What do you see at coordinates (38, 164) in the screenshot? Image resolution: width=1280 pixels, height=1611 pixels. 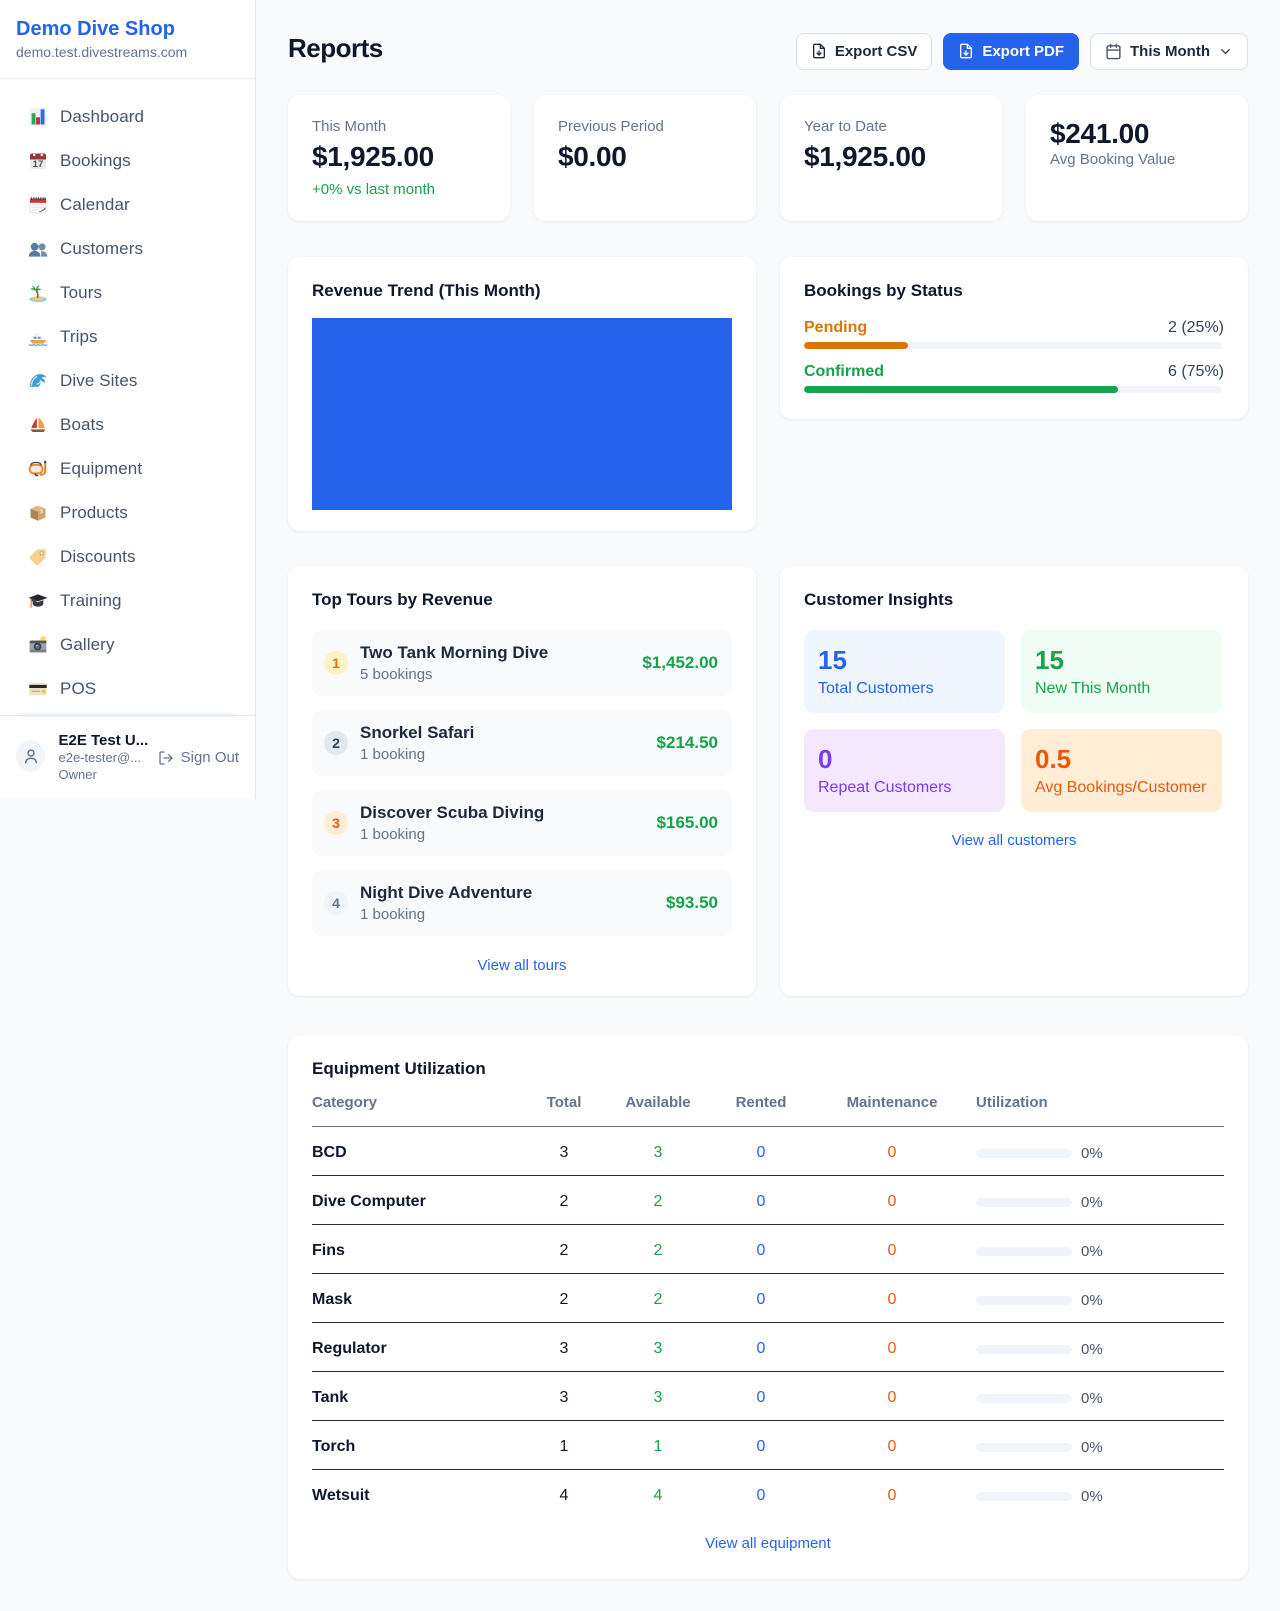 I see `svg-text: 17` at bounding box center [38, 164].